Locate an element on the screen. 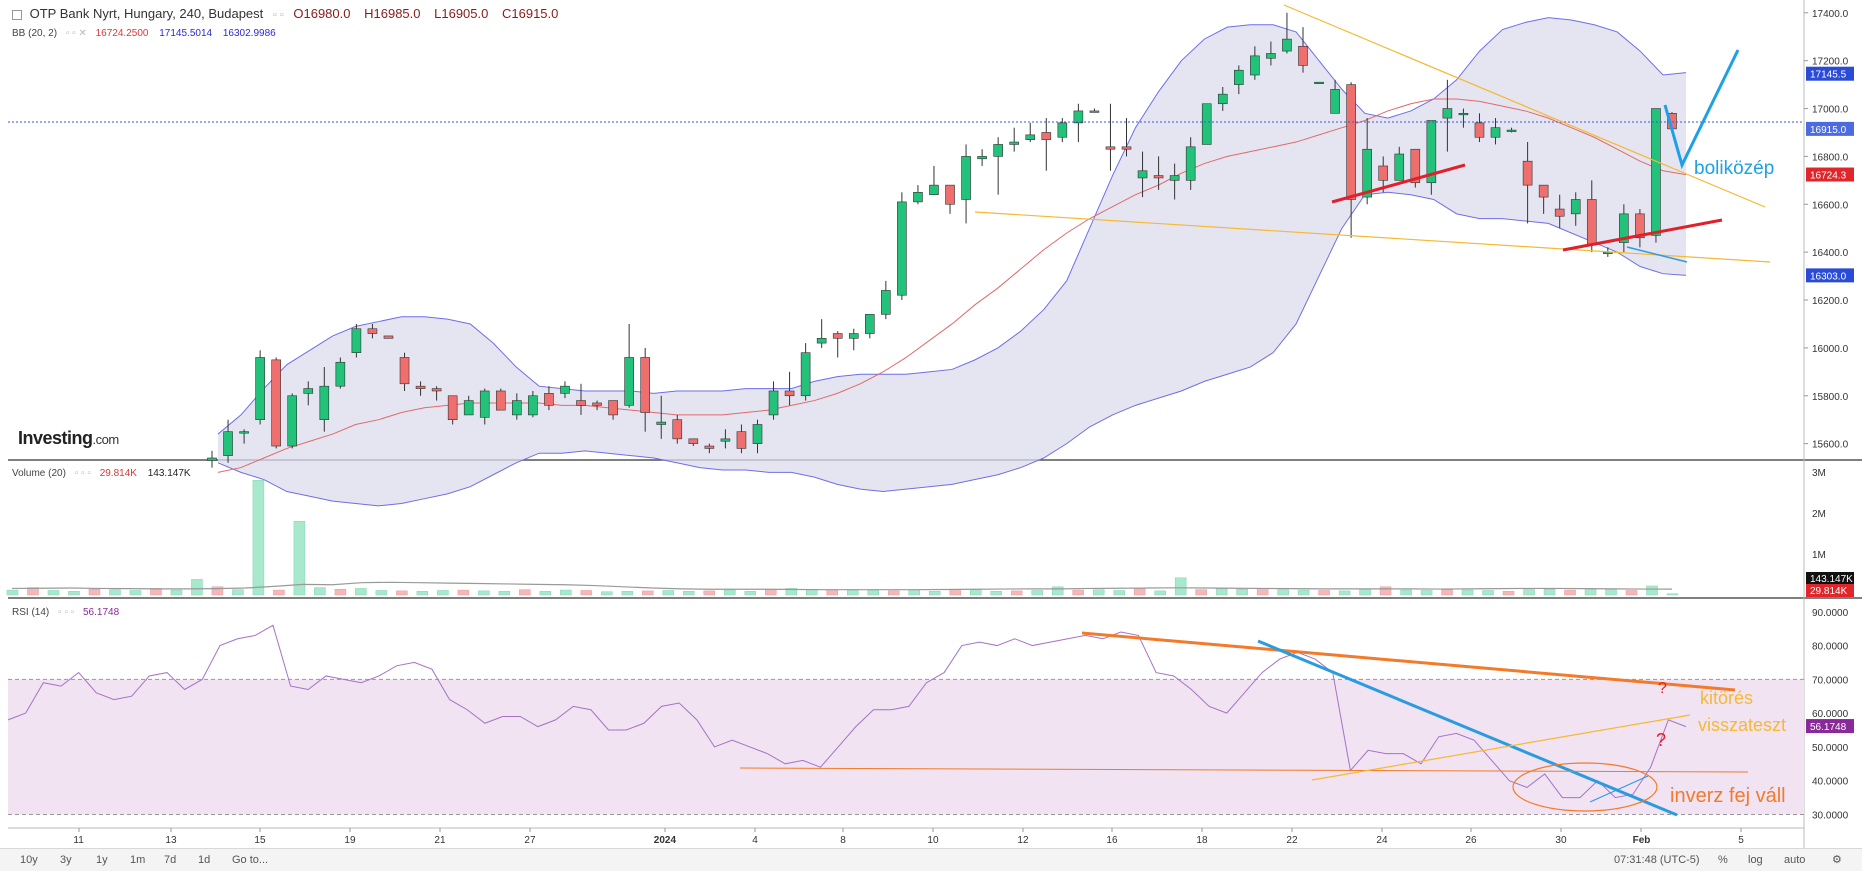 This screenshot has width=1862, height=871. volume-axis-label: 2M is located at coordinates (1819, 514).